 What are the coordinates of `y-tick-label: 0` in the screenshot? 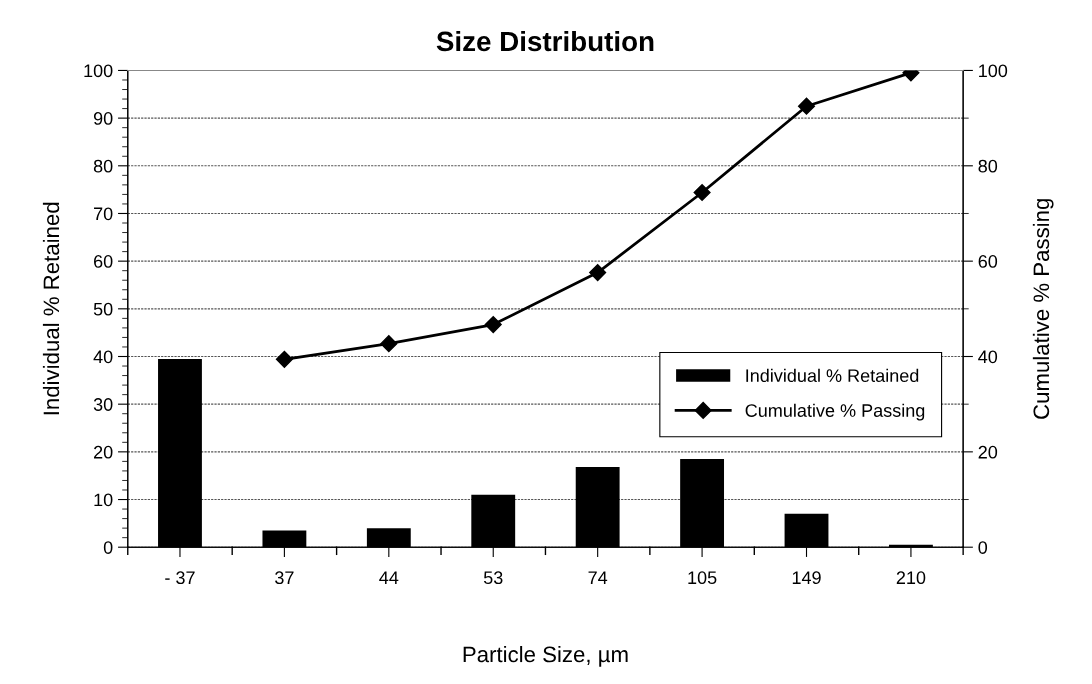 It's located at (108, 547).